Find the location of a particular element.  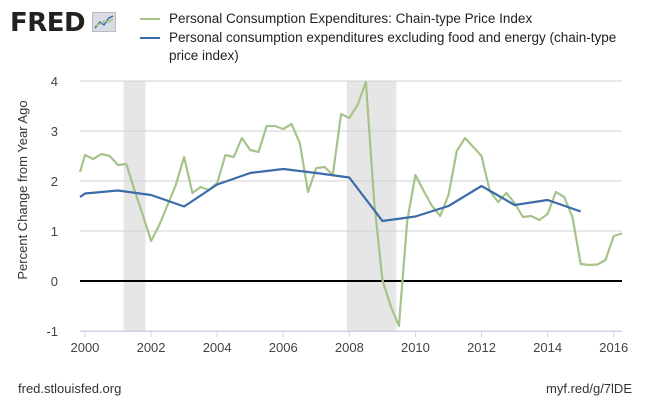

x-tick-label: 2014 is located at coordinates (547, 347).